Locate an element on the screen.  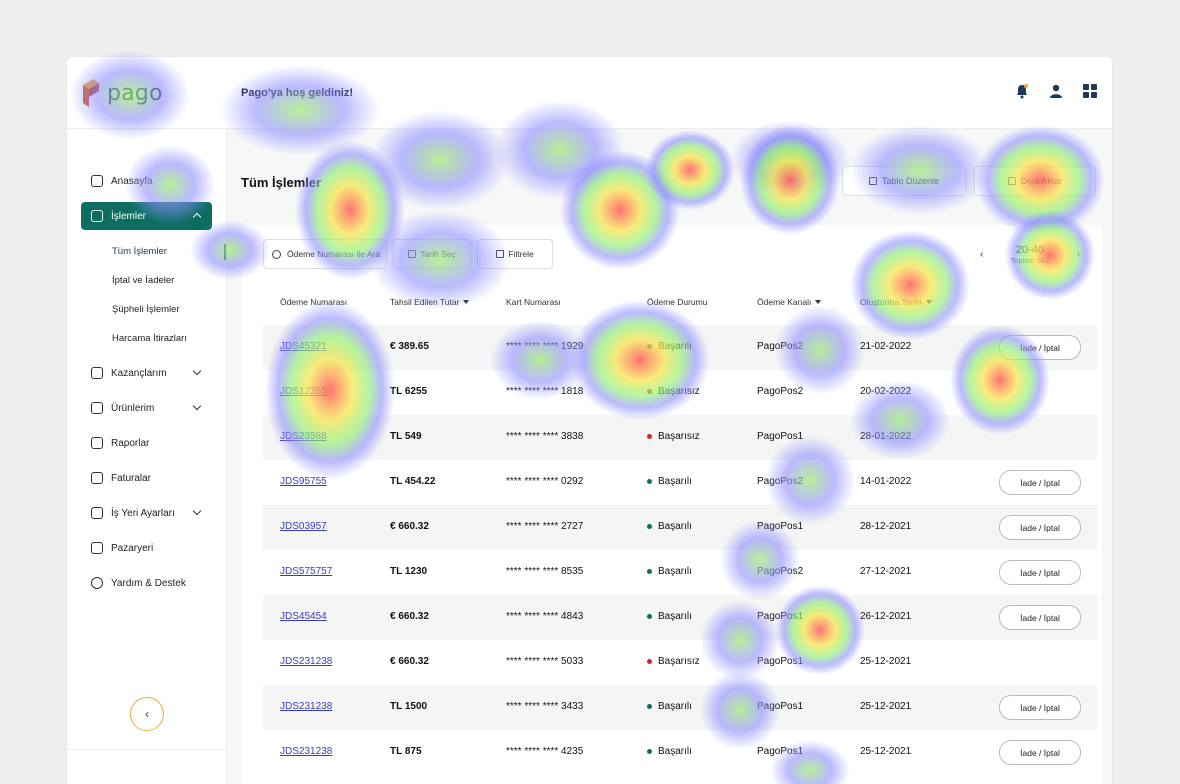
date-cell: 28-01-2022 is located at coordinates (886, 436).